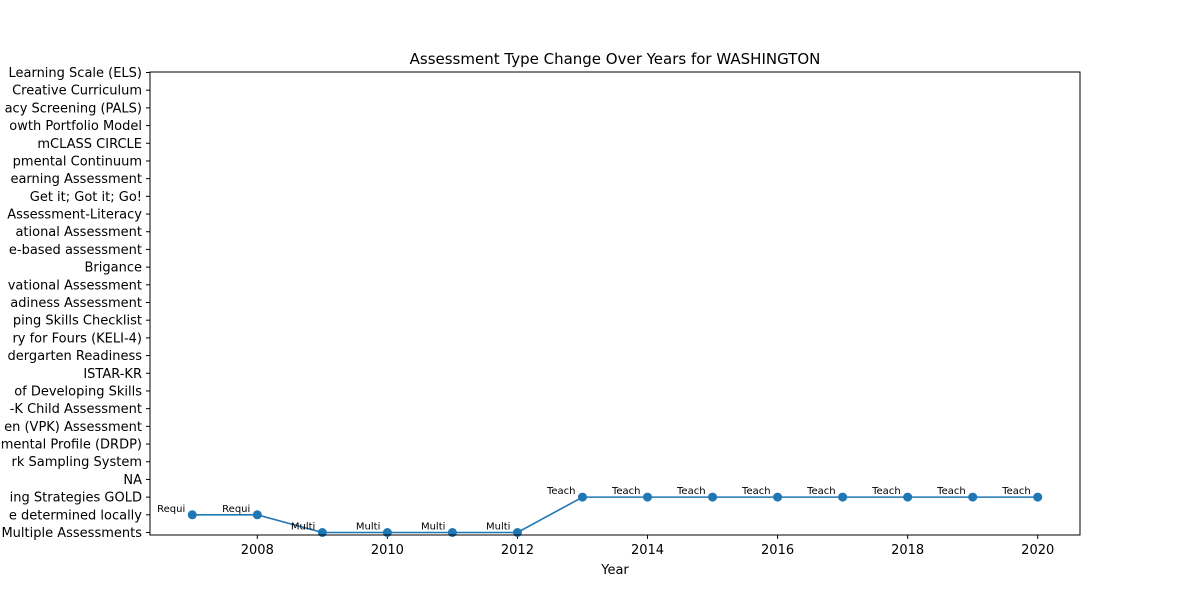 This screenshot has width=1200, height=600. Describe the element at coordinates (76, 409) in the screenshot. I see `y-tick-label: -K Child Assessment` at that location.